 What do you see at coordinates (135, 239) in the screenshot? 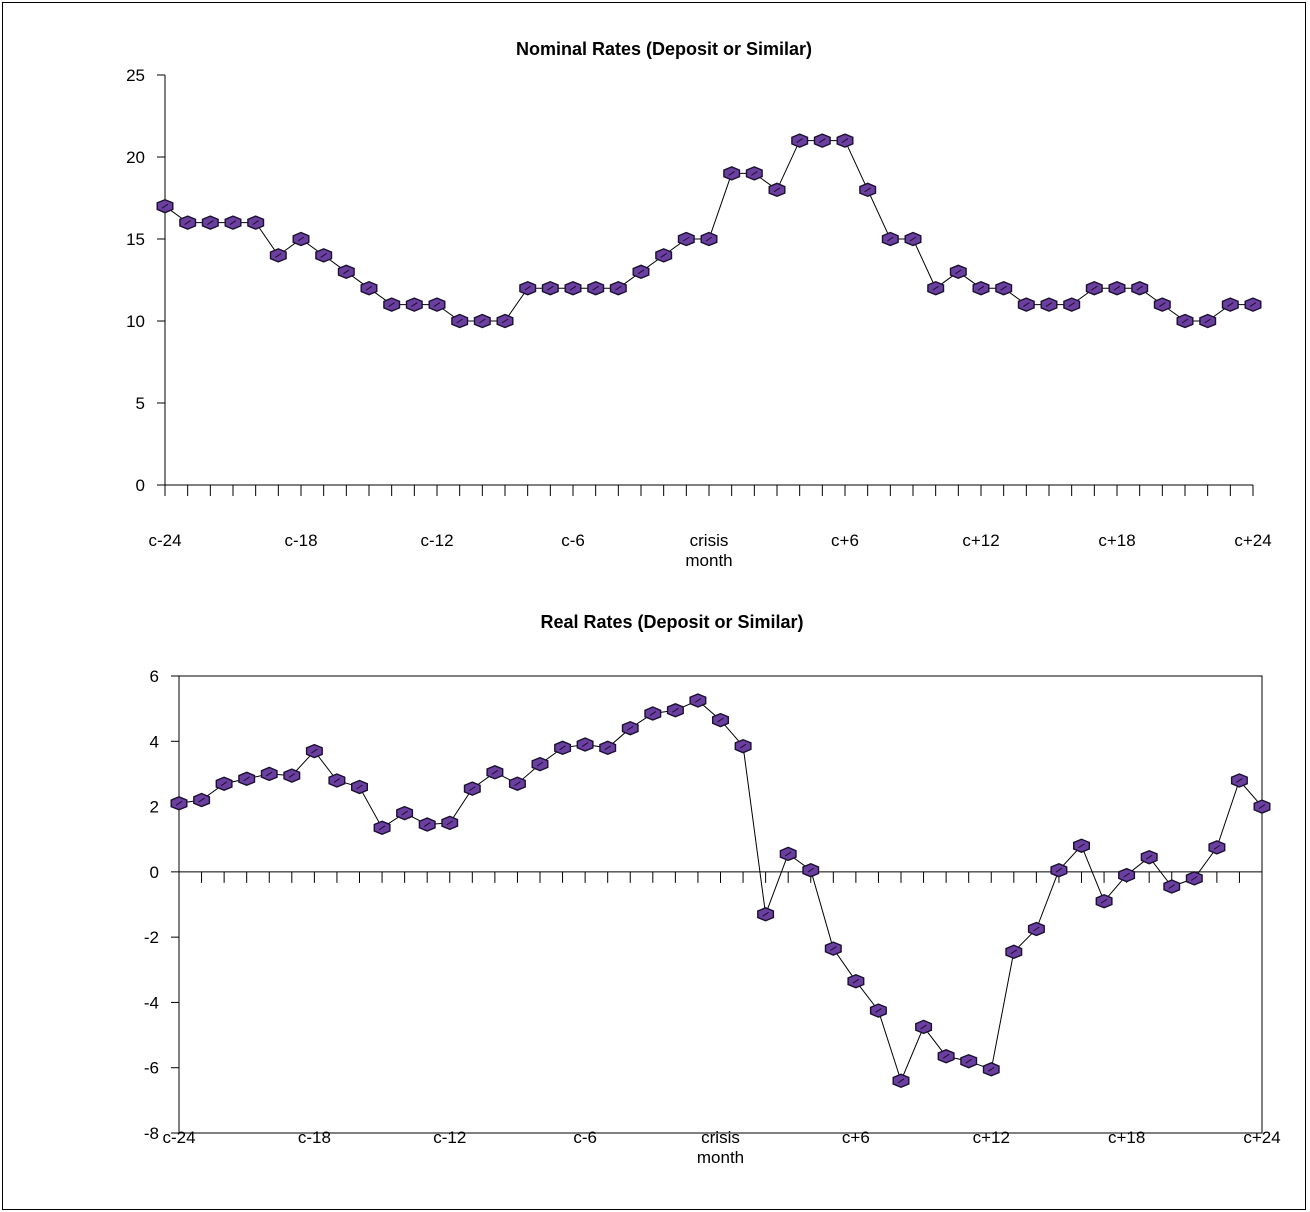
I see `y-tick-label: 15` at bounding box center [135, 239].